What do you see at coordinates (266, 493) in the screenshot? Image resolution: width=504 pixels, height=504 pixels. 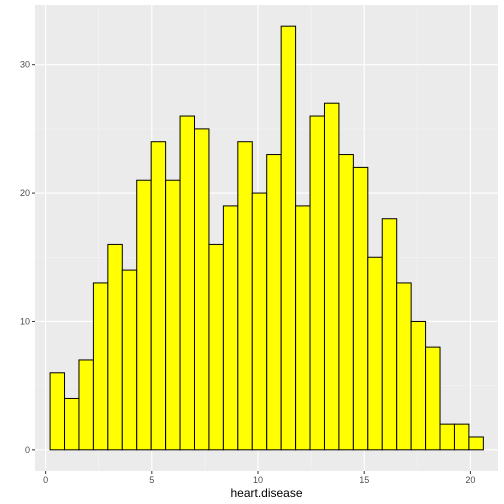 I see `x-axis-title: heart.disease` at bounding box center [266, 493].